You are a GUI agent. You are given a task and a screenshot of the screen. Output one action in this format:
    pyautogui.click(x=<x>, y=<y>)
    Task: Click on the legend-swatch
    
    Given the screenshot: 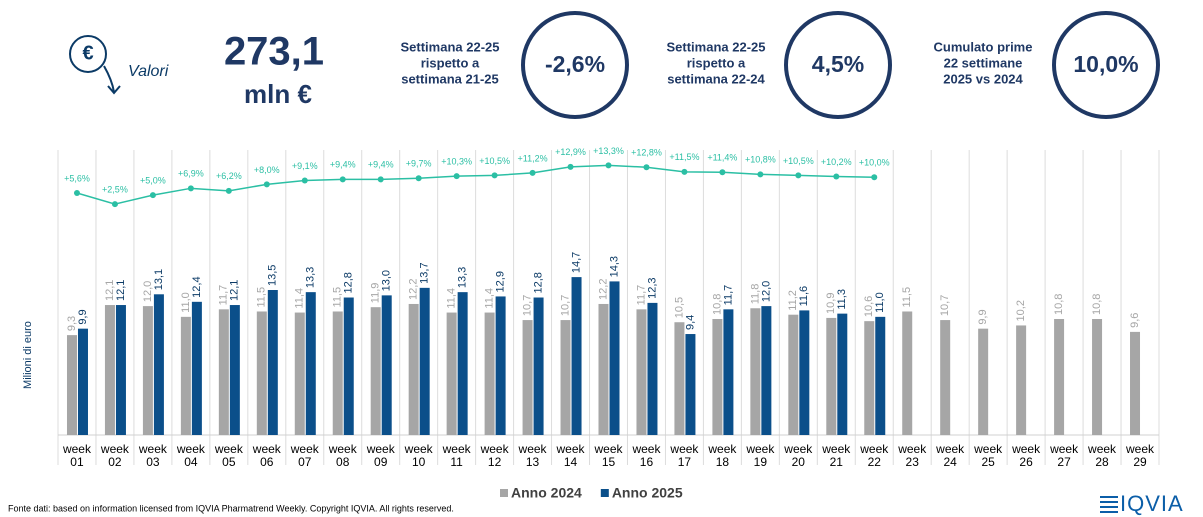 What is the action you would take?
    pyautogui.click(x=504, y=493)
    